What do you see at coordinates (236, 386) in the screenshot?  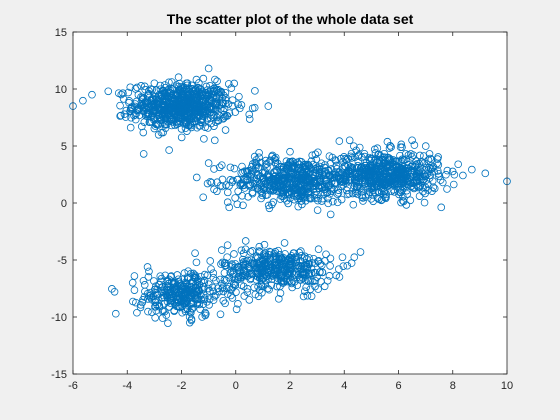 I see `x-tick-label: 0` at bounding box center [236, 386].